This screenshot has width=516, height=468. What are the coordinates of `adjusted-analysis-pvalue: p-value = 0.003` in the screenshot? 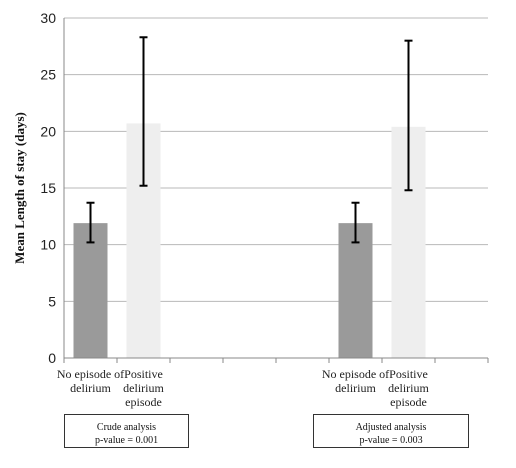 It's located at (391, 440).